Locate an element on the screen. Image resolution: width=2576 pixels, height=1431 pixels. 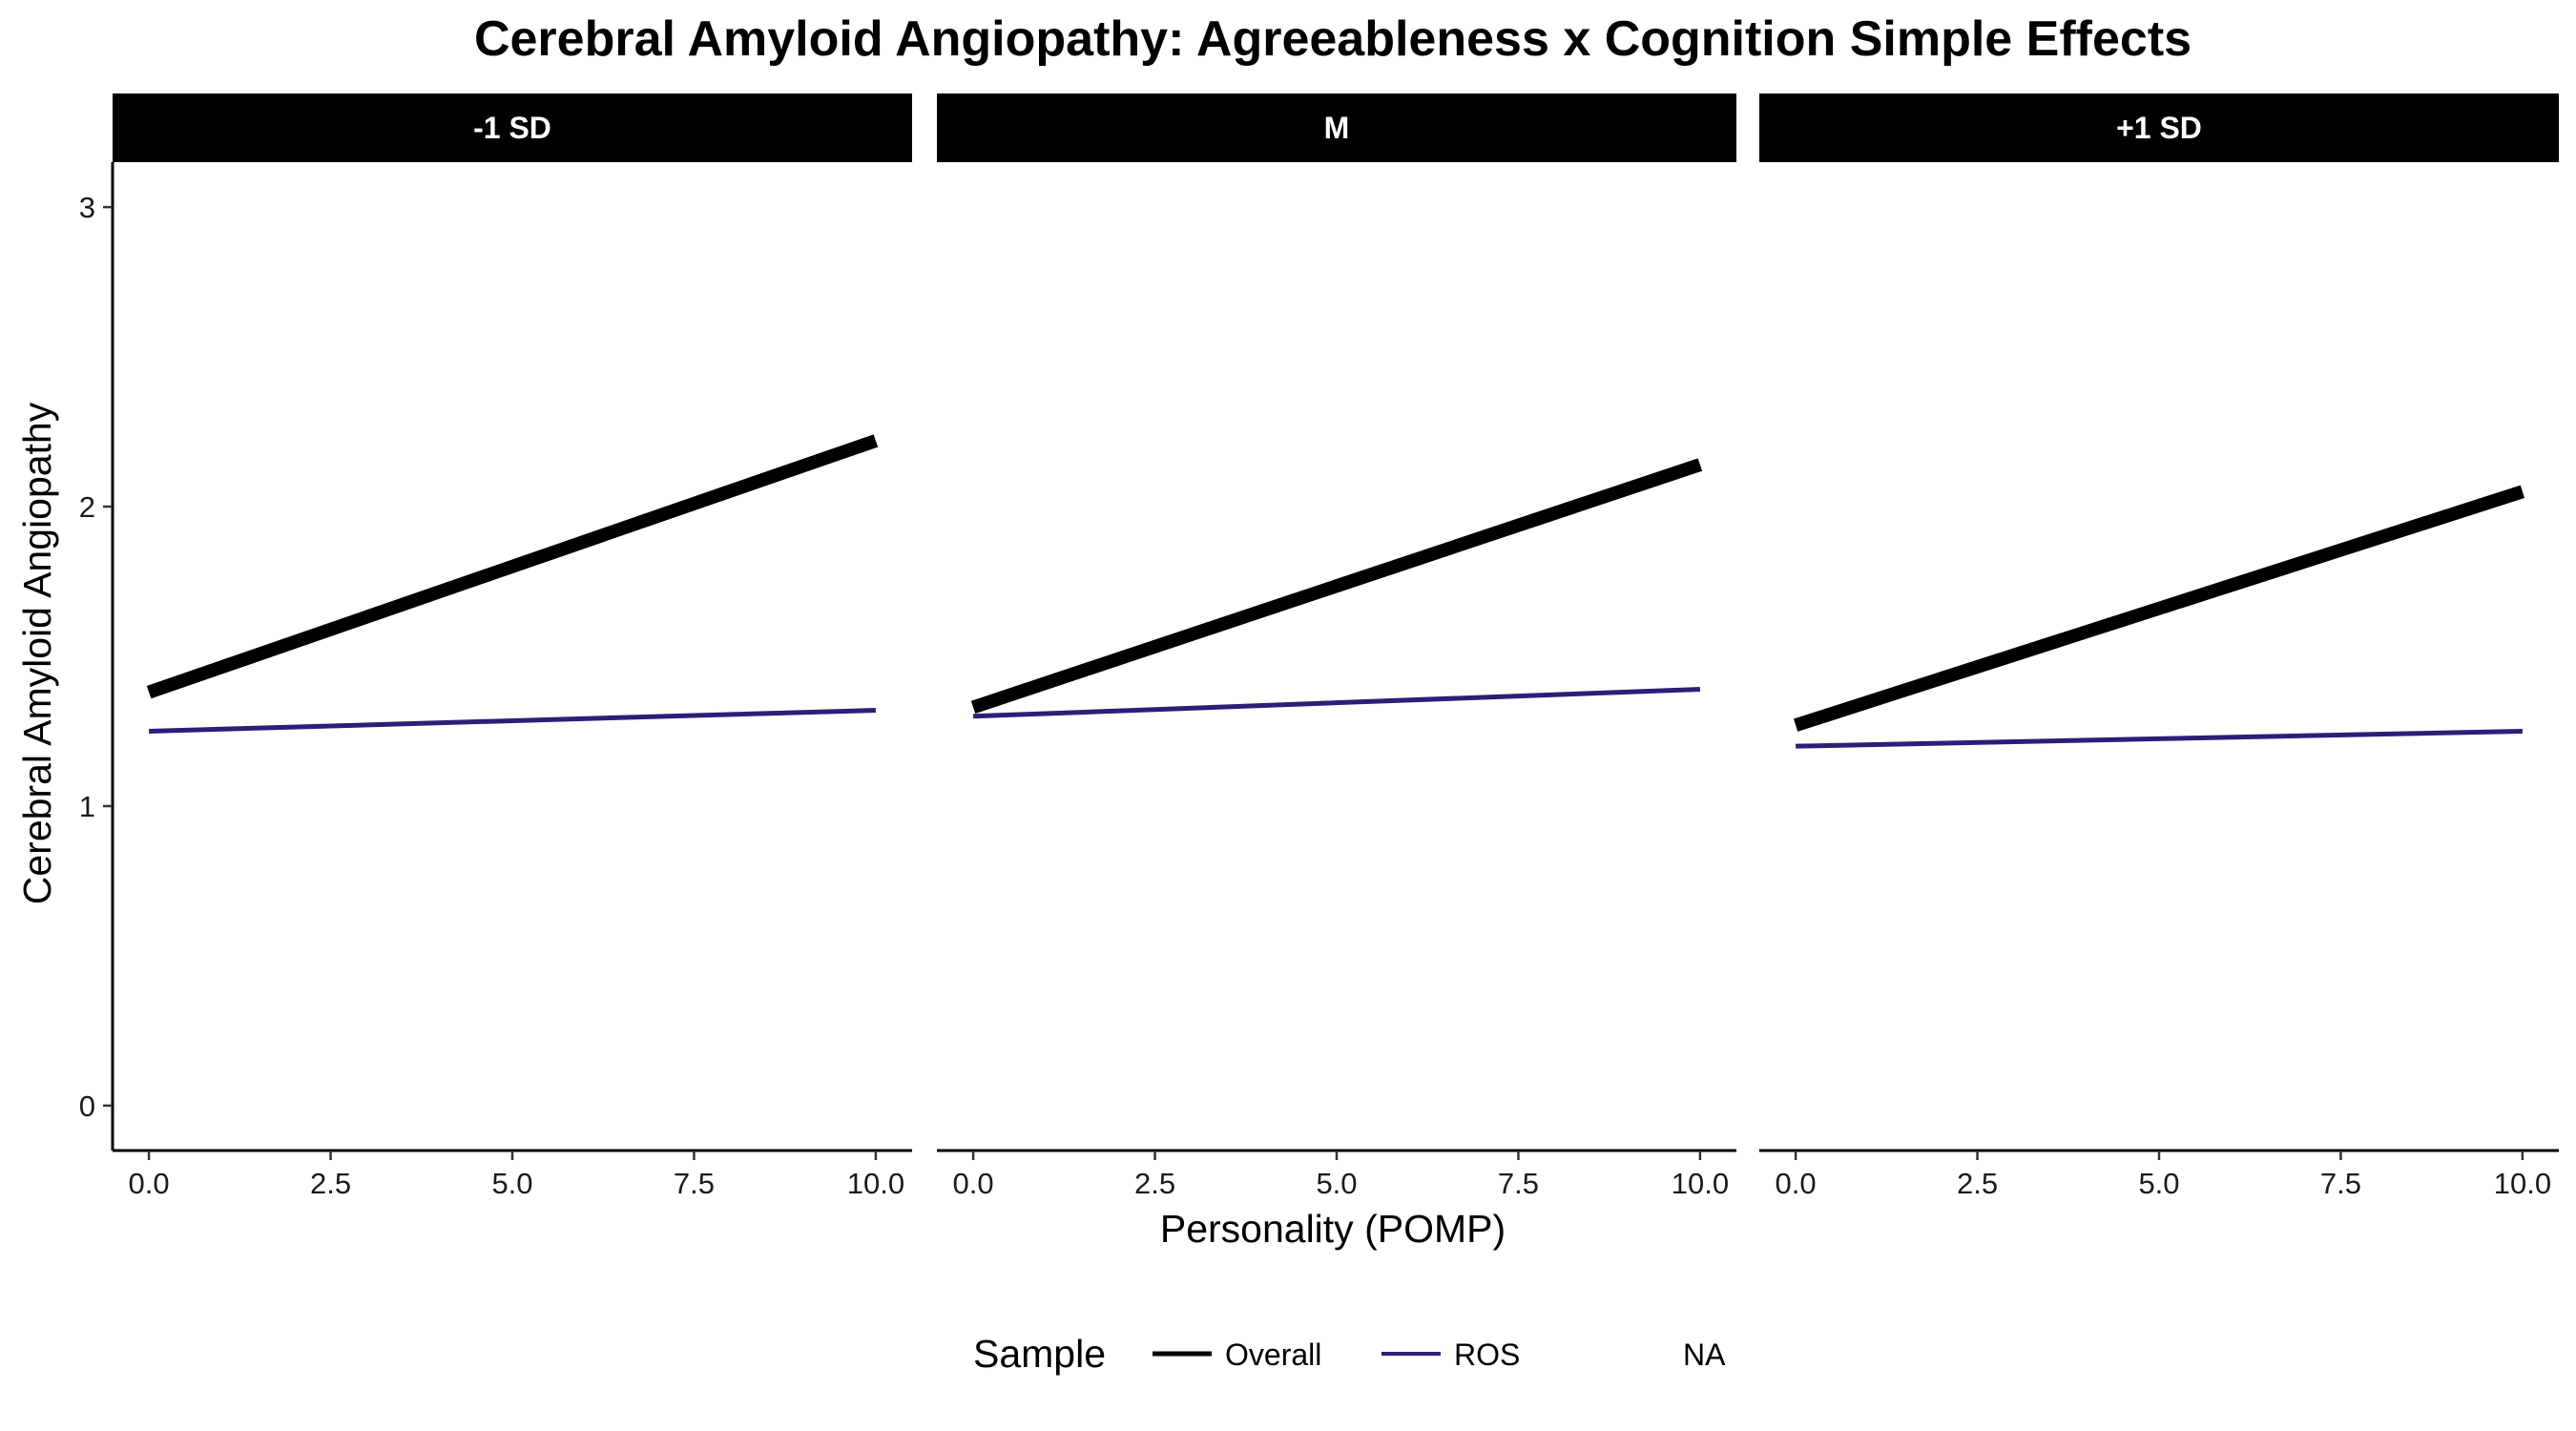
legend-label-0: Overall is located at coordinates (1273, 1355).